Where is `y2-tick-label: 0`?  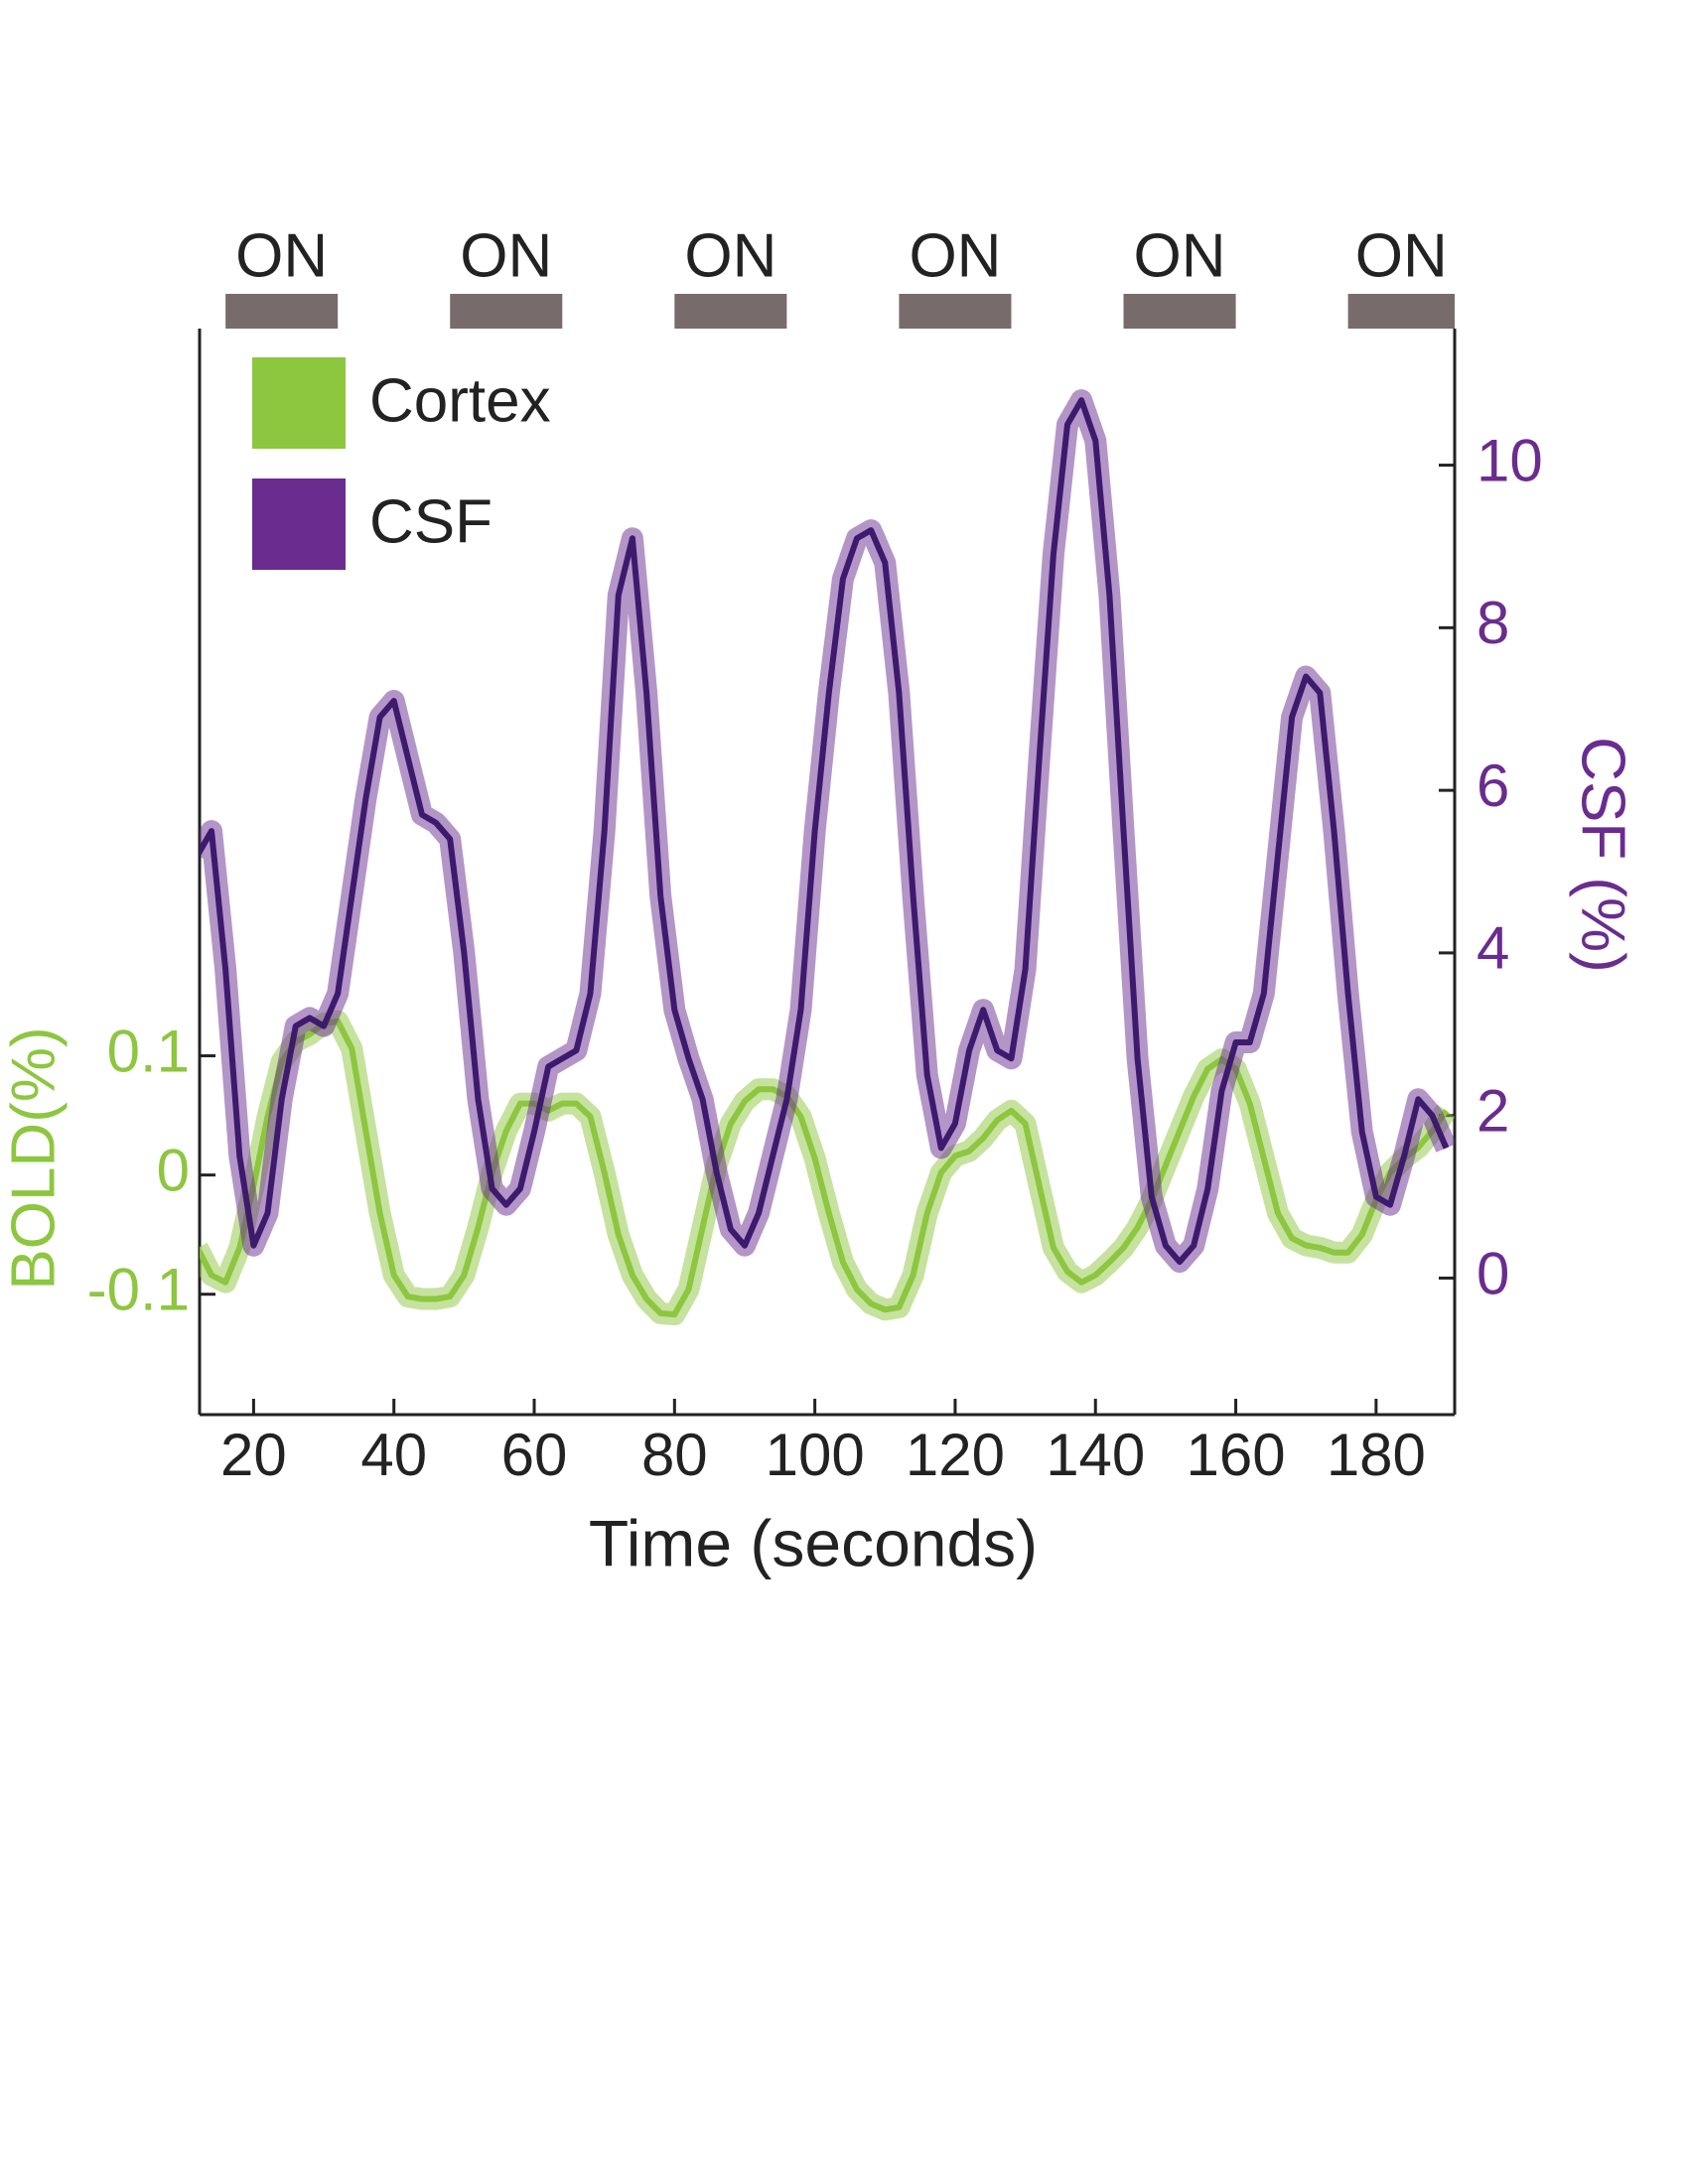 y2-tick-label: 0 is located at coordinates (1493, 1273).